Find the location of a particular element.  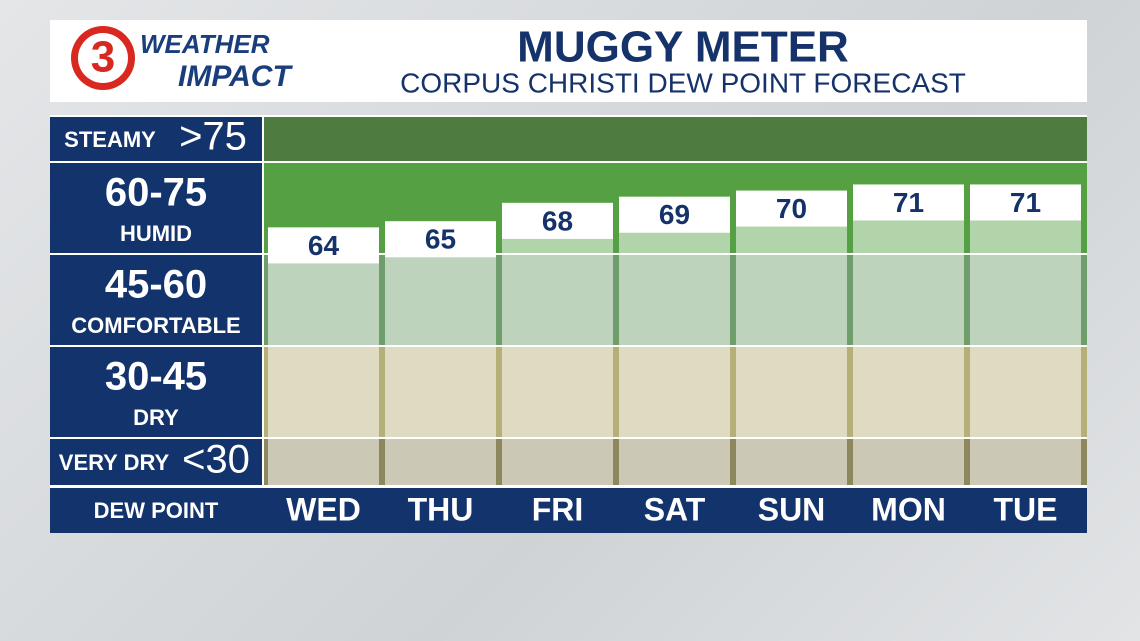

band-name: VERY DRY is located at coordinates (114, 462).